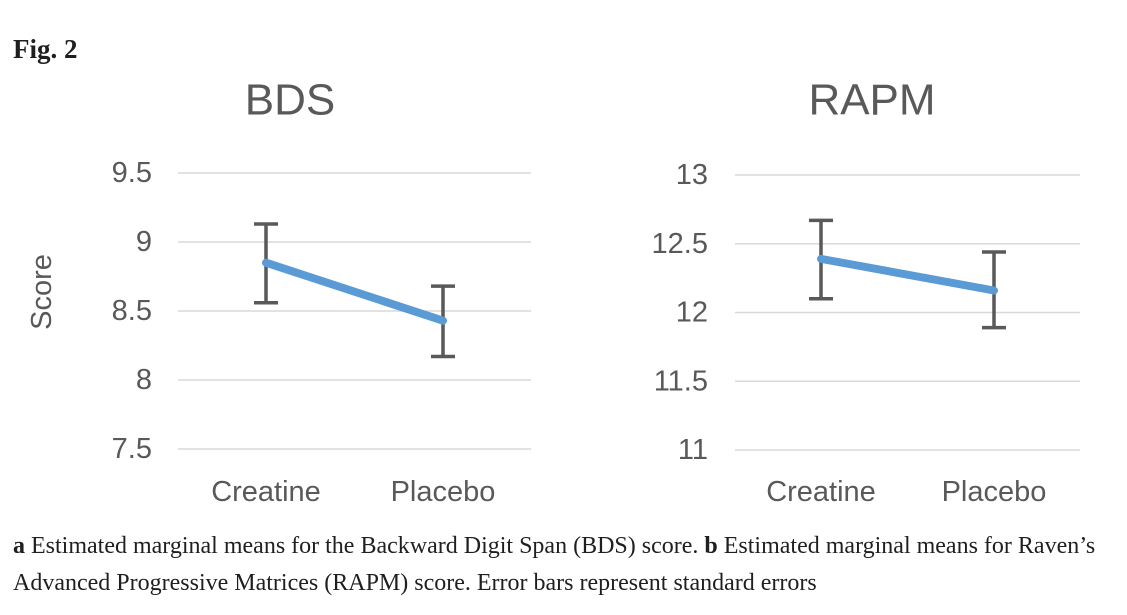  I want to click on chart-title: BDS, so click(290, 100).